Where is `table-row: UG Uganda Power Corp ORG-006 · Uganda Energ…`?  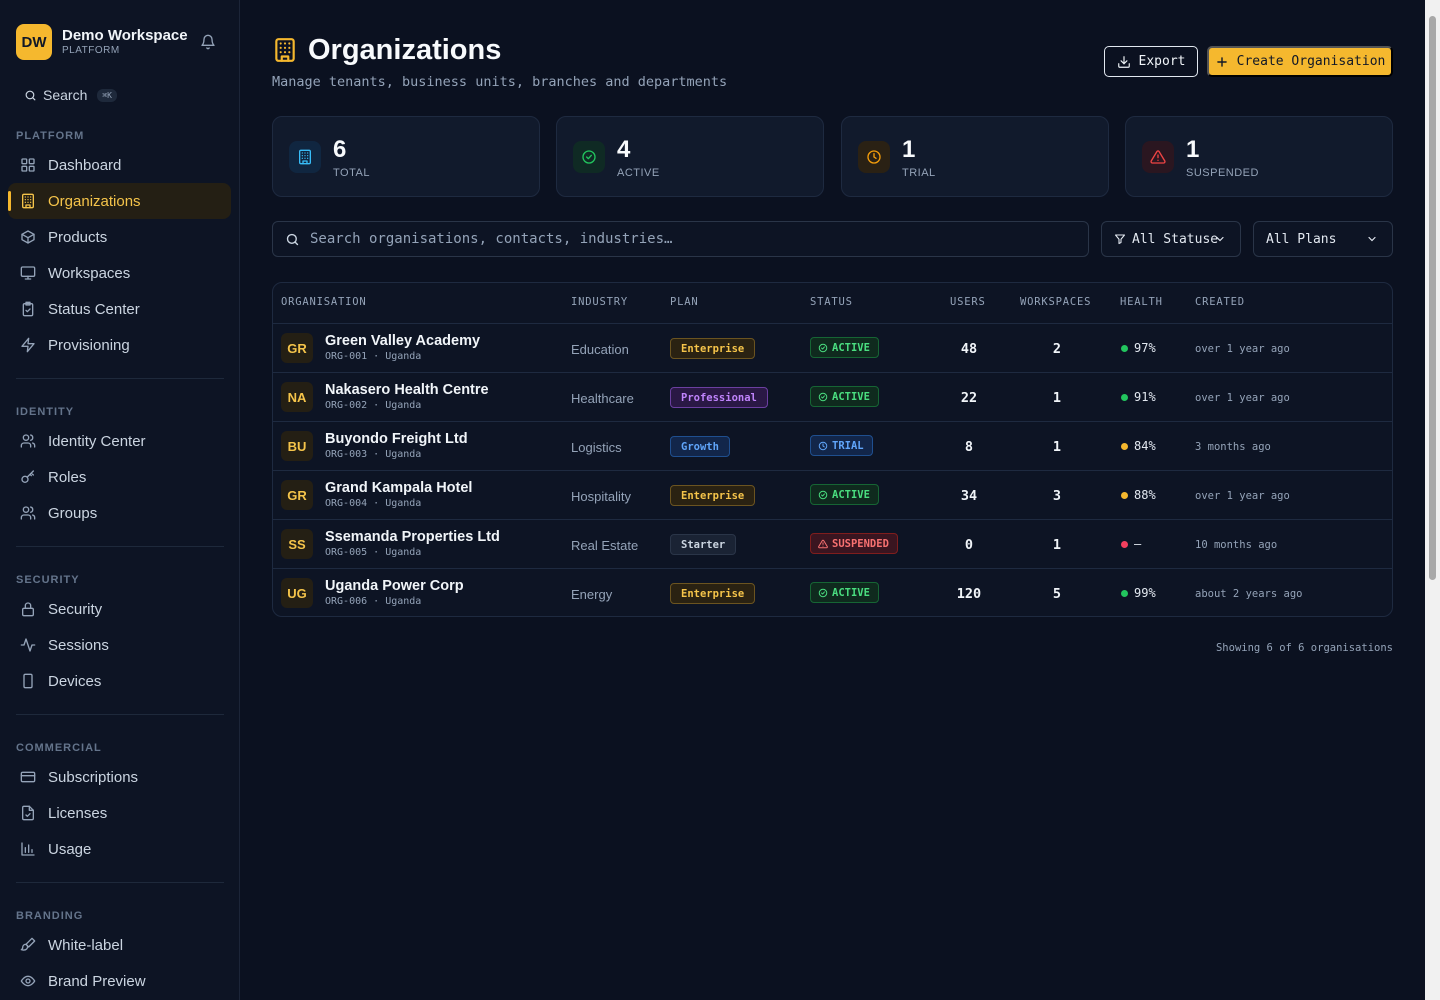 table-row: UG Uganda Power Corp ORG-006 · Uganda Energ… is located at coordinates (832, 592).